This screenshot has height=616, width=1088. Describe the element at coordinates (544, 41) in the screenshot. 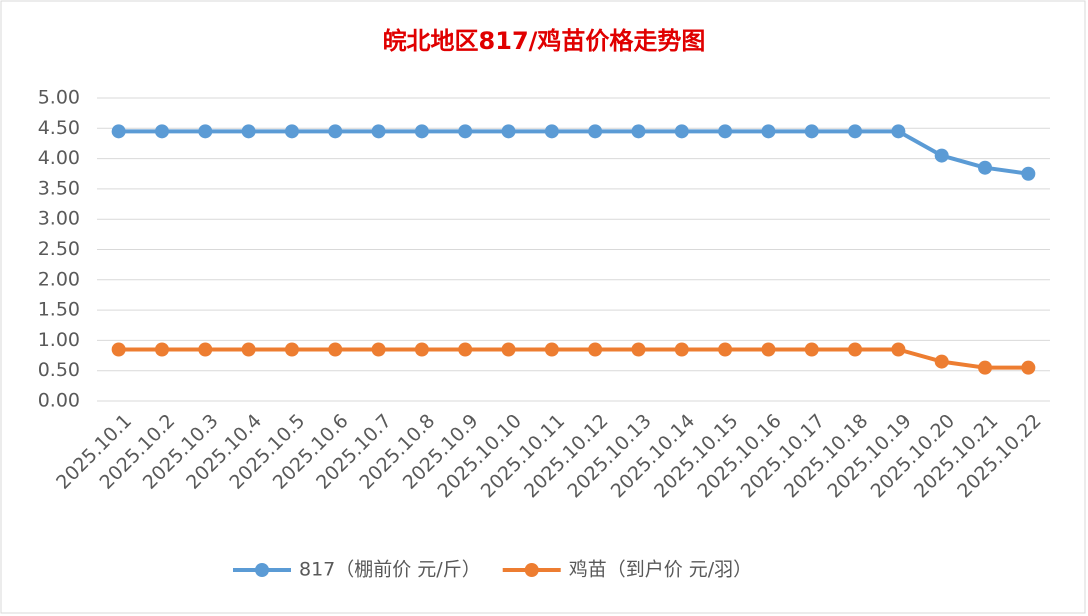

I see `chart-title: 皖北地区817/鸡苗价格走势图` at that location.